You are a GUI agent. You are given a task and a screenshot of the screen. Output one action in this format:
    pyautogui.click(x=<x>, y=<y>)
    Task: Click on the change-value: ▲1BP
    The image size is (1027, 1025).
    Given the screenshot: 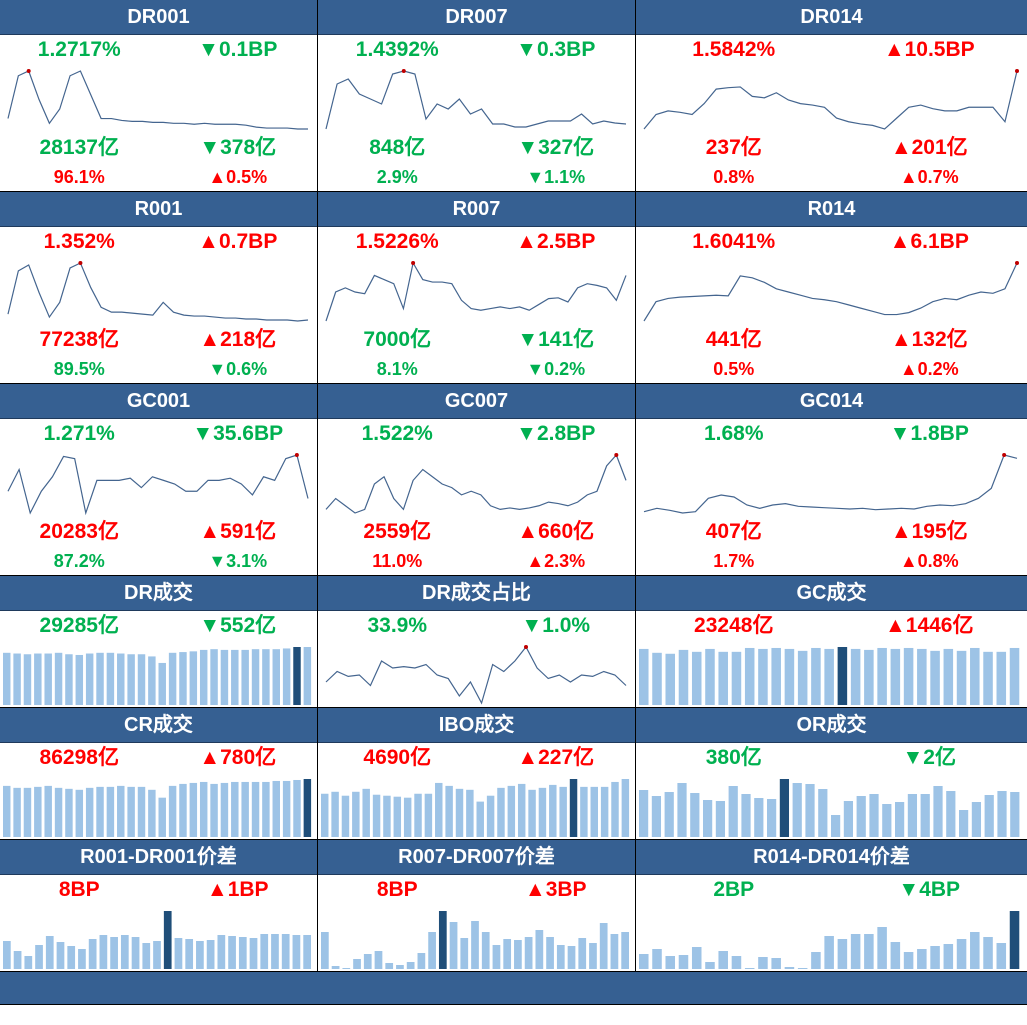 What is the action you would take?
    pyautogui.click(x=237, y=889)
    